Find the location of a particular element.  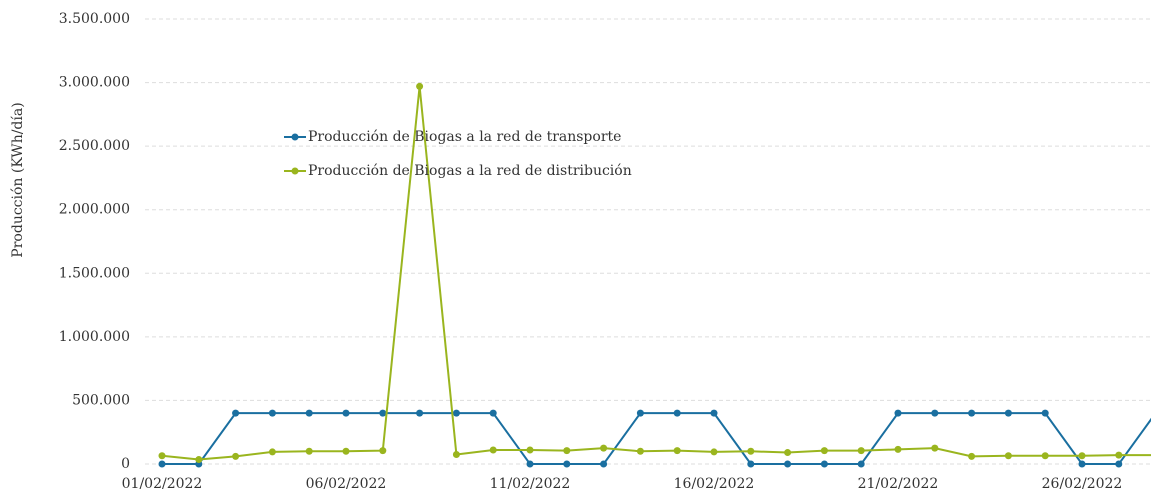

series-line is located at coordinates (656, 438).